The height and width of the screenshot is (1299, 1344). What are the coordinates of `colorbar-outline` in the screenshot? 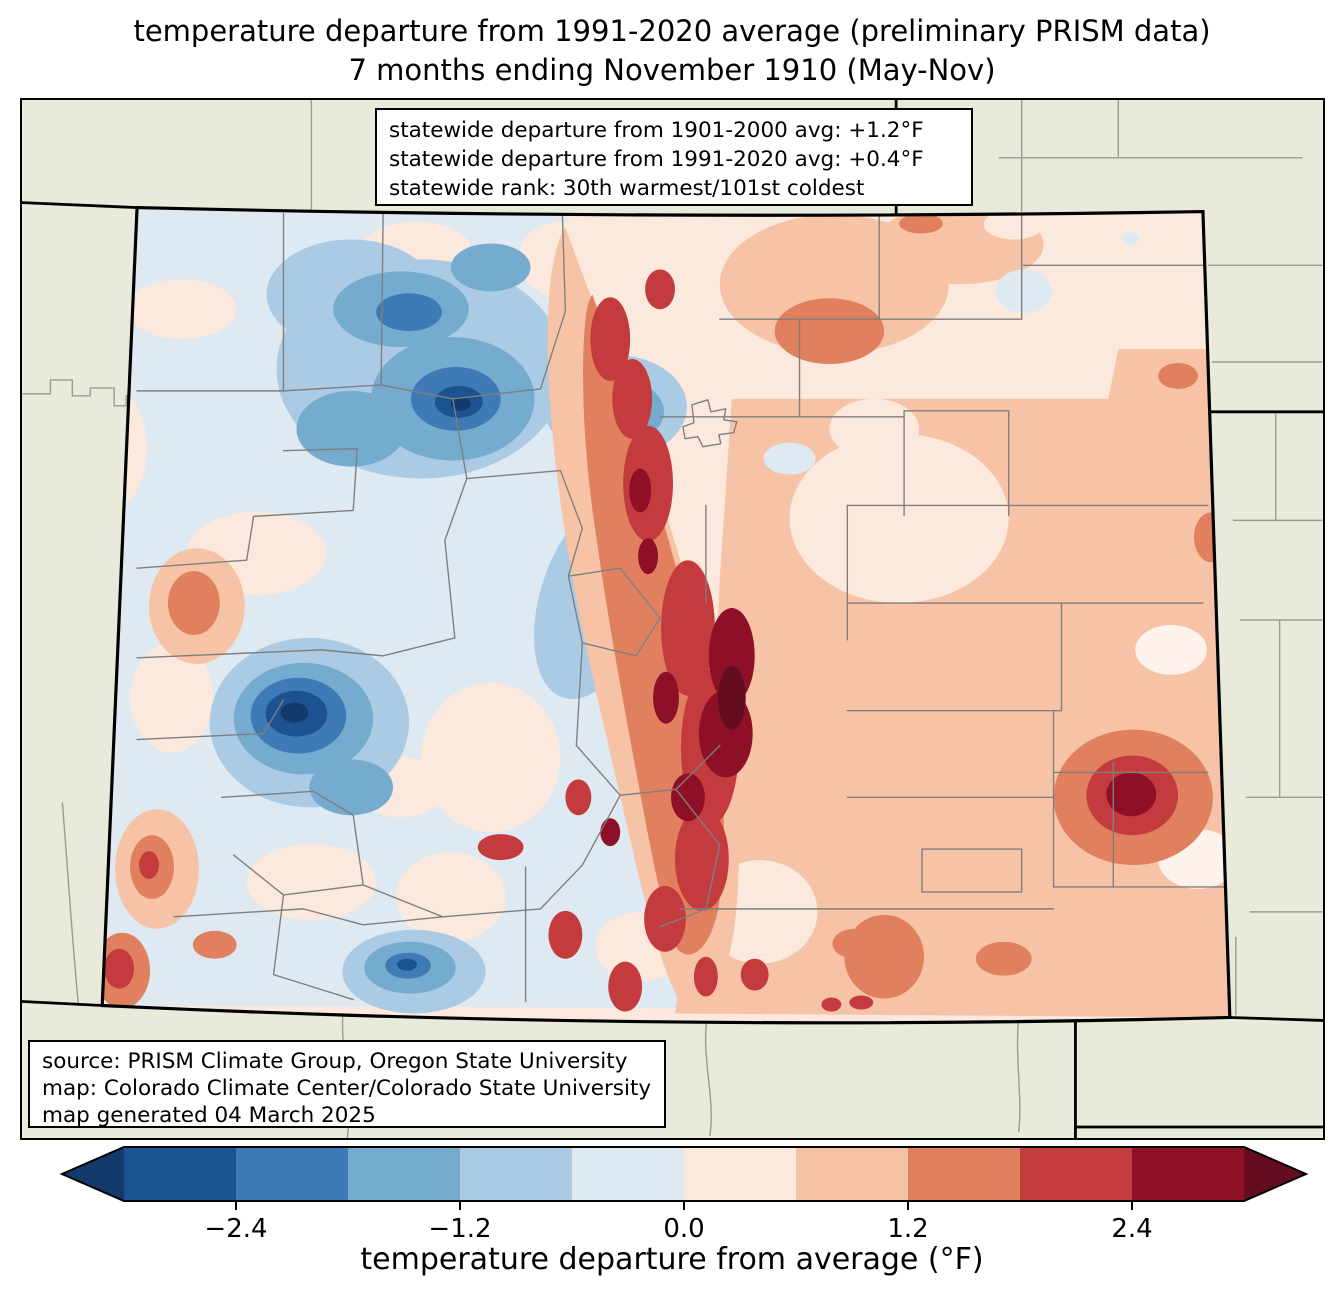 It's located at (684, 1174).